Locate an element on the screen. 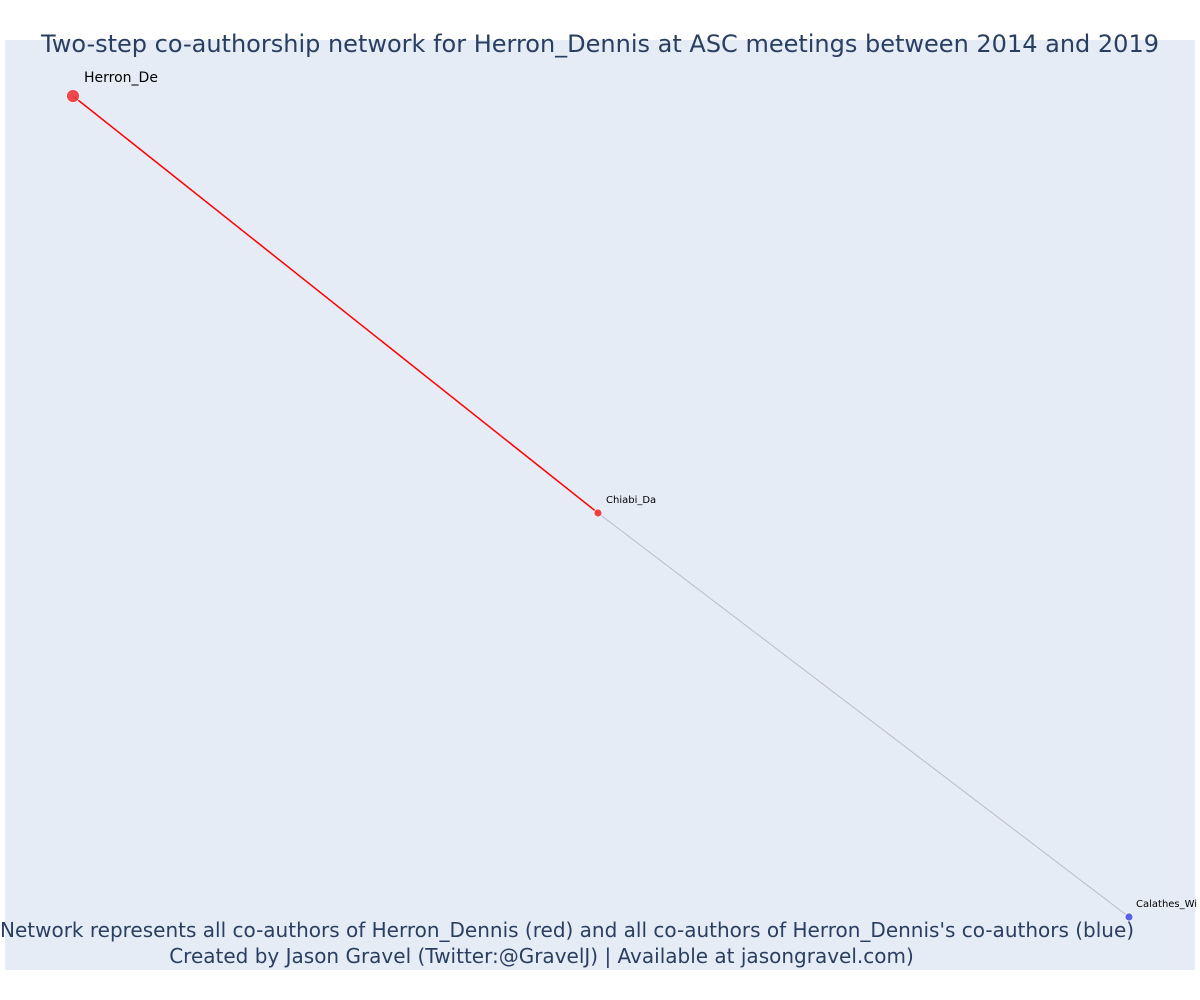 This screenshot has width=1200, height=1000. node-Calathes_Wi is located at coordinates (1129, 917).